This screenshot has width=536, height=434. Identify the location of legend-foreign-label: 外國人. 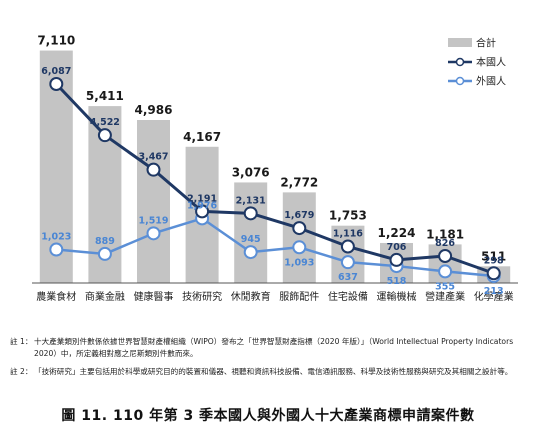
(491, 82).